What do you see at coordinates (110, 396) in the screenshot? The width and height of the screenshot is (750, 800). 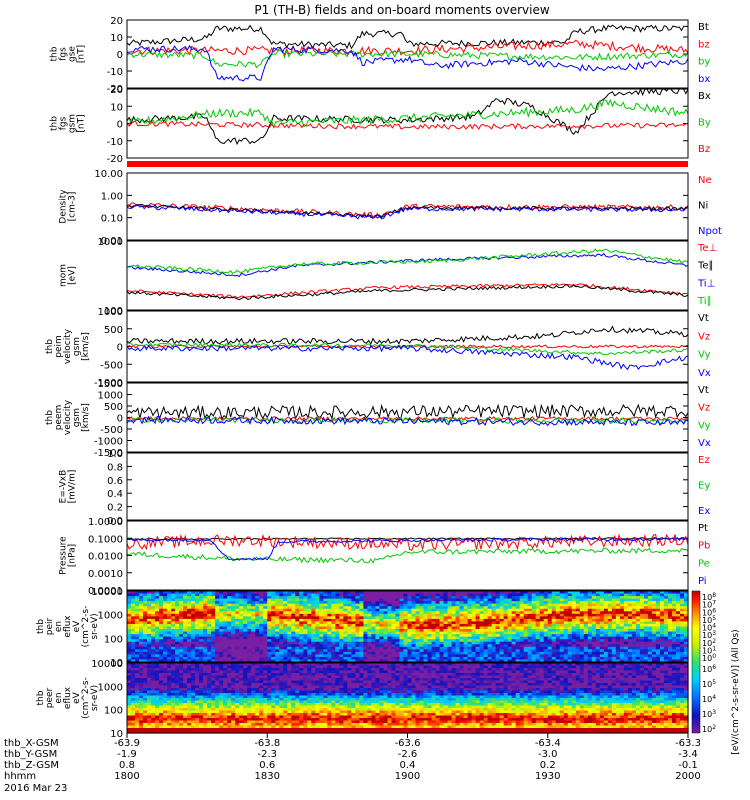 I see `ytick-label: 1000` at bounding box center [110, 396].